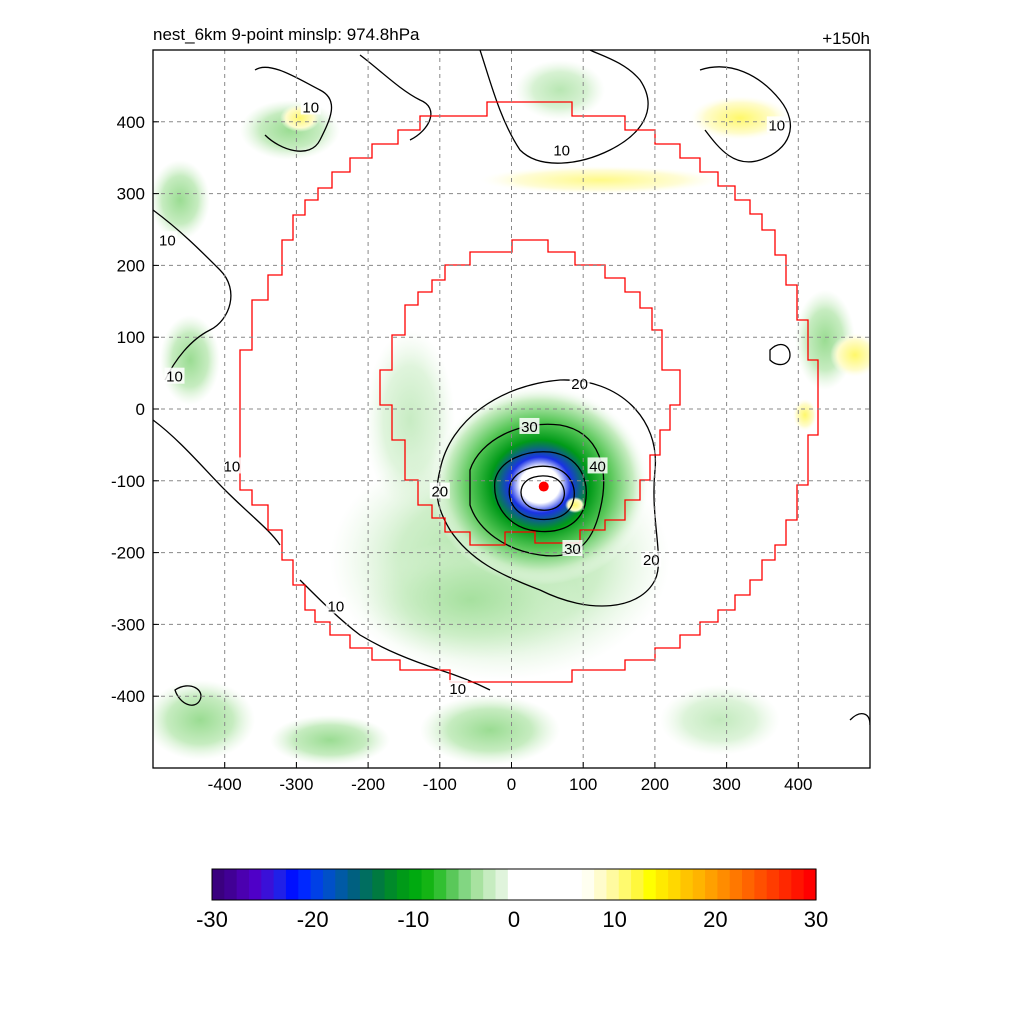 The image size is (1024, 1024). I want to click on x-tick-label: -100, so click(440, 784).